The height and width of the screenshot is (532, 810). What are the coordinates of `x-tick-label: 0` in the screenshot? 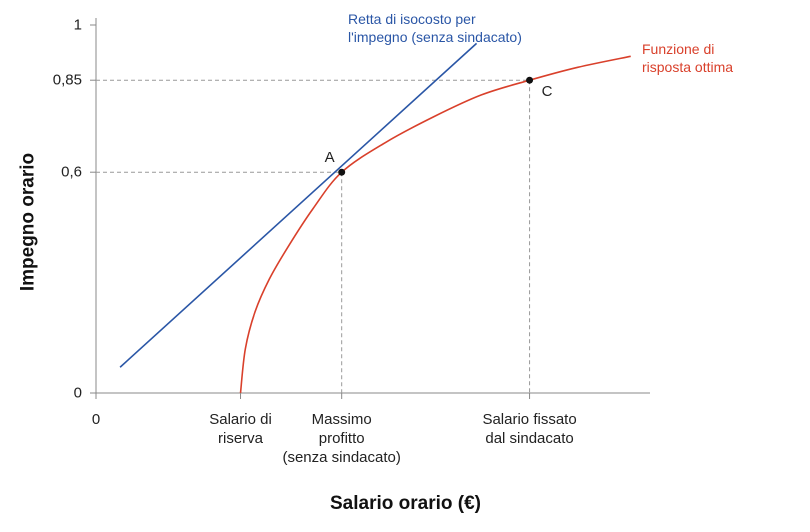 It's located at (96, 419).